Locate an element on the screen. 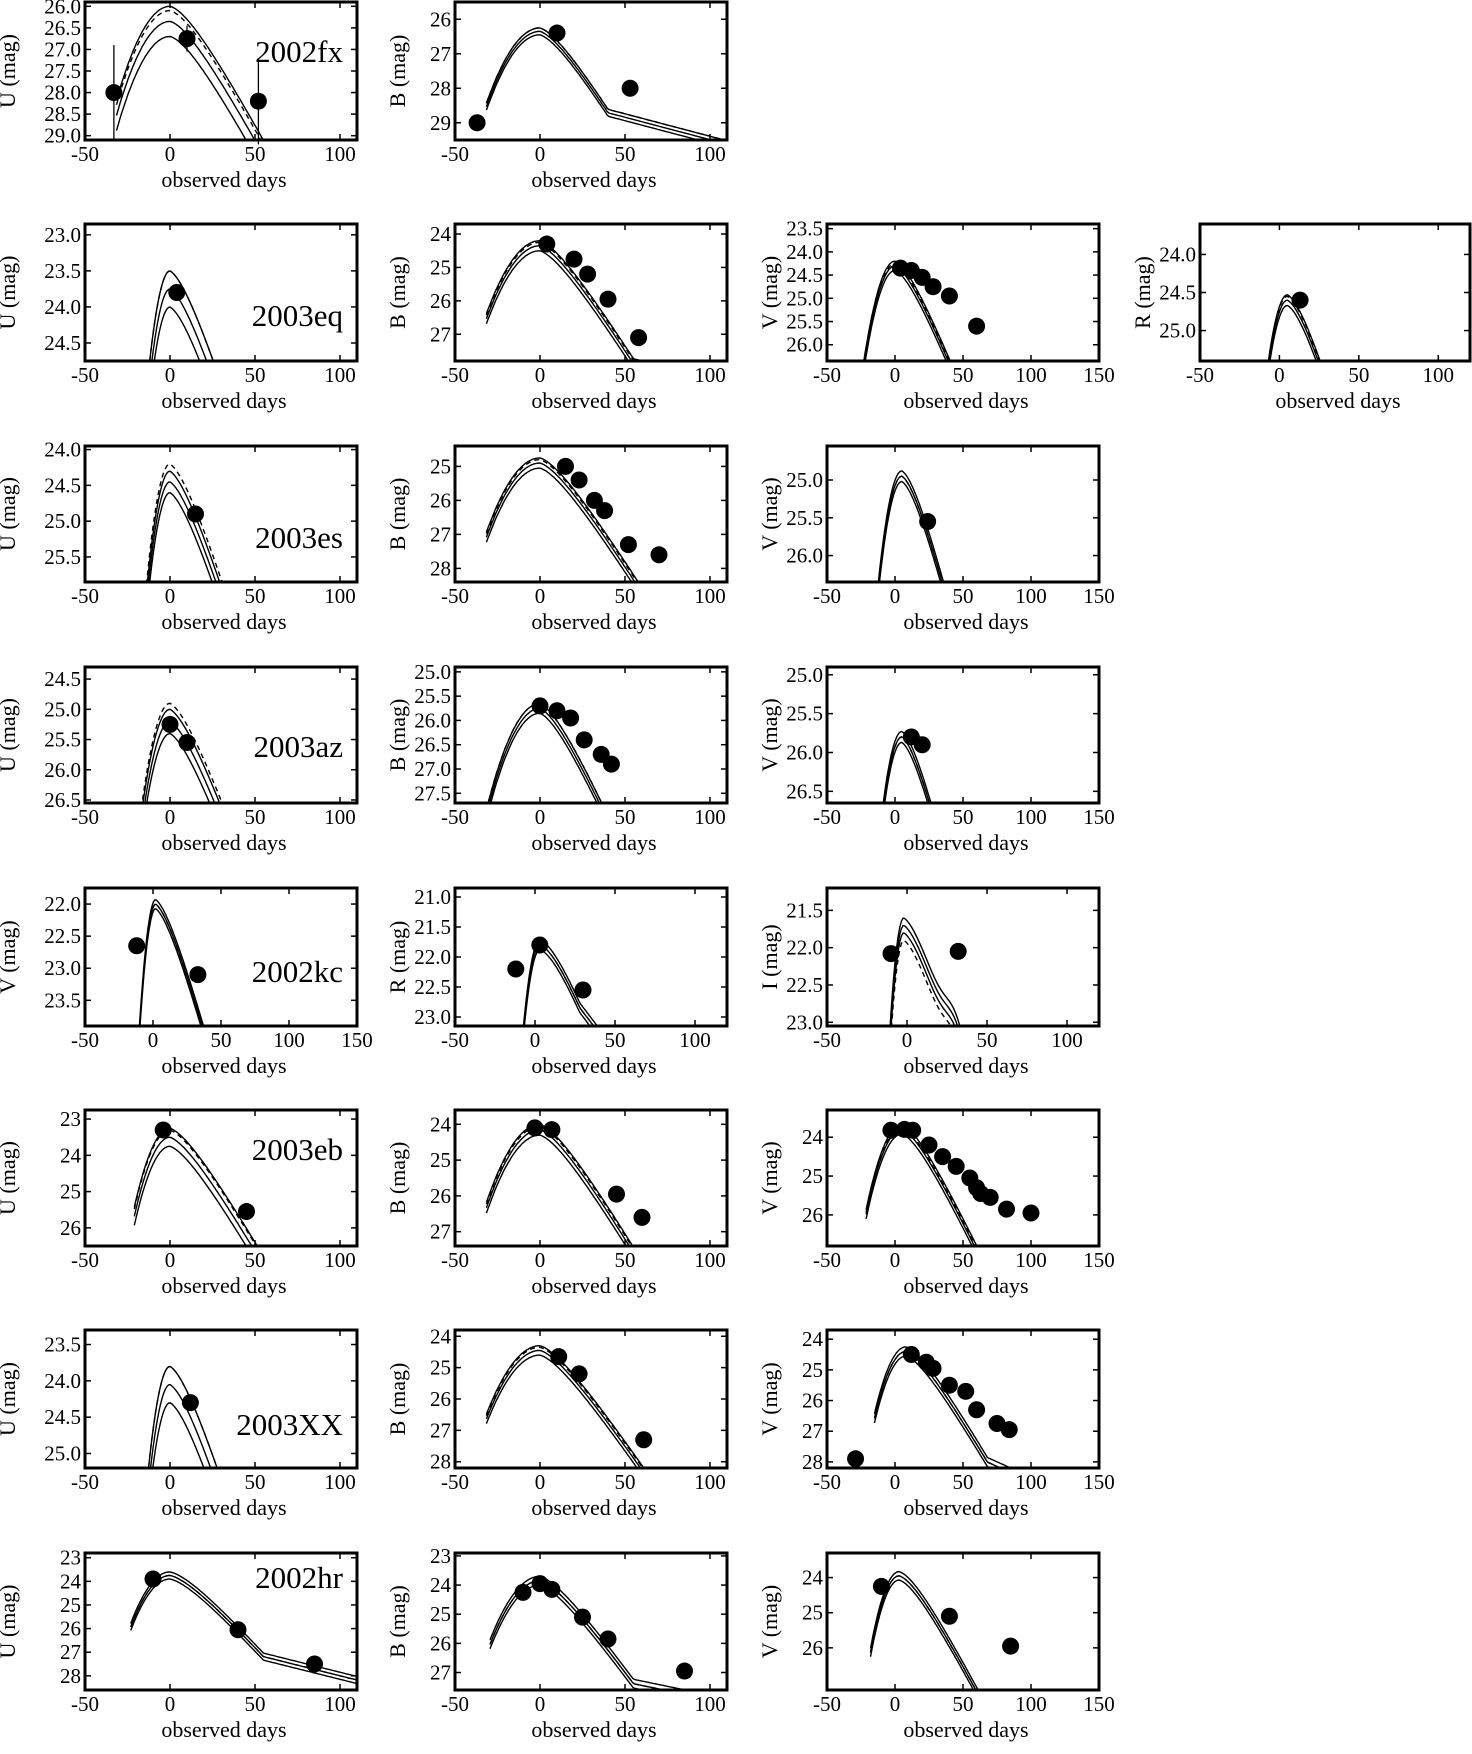  y-tick-label: 23 is located at coordinates (440, 1556).